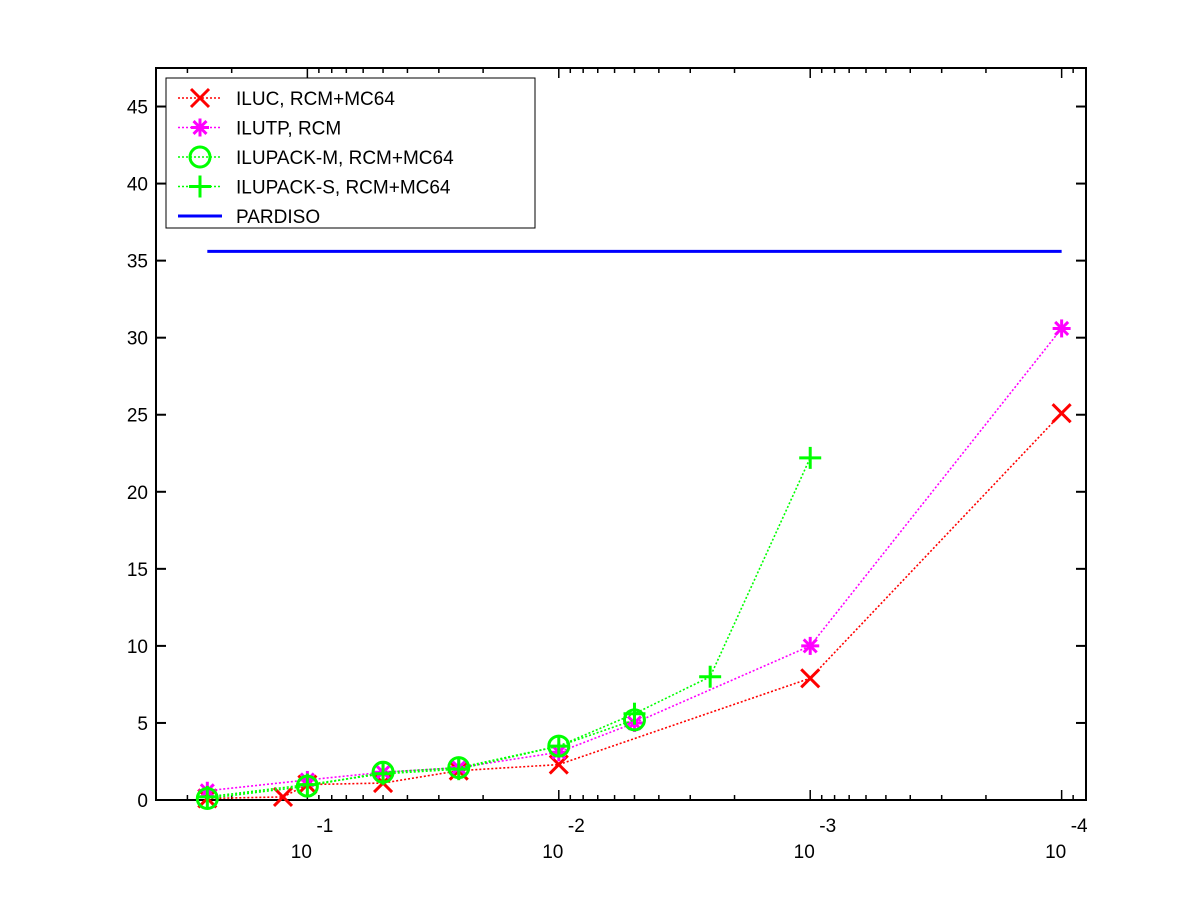 Image resolution: width=1200 pixels, height=900 pixels. What do you see at coordinates (137, 185) in the screenshot?
I see `y-tick-label: 40` at bounding box center [137, 185].